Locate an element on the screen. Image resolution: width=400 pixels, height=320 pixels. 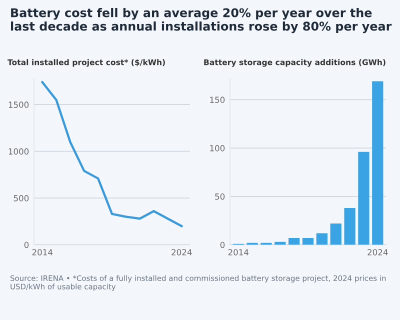
y-tick-label: 1000 is located at coordinates (18, 151).